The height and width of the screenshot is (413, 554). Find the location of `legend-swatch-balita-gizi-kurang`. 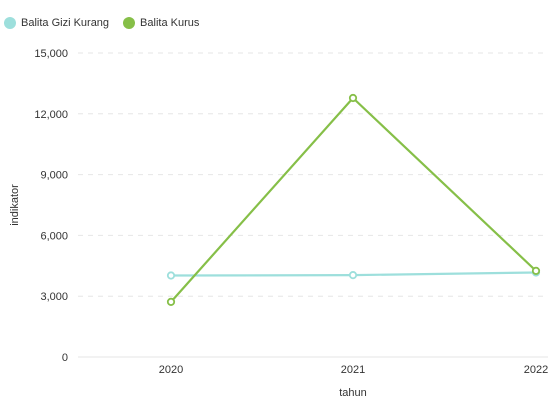

legend-swatch-balita-gizi-kurang is located at coordinates (10, 23).